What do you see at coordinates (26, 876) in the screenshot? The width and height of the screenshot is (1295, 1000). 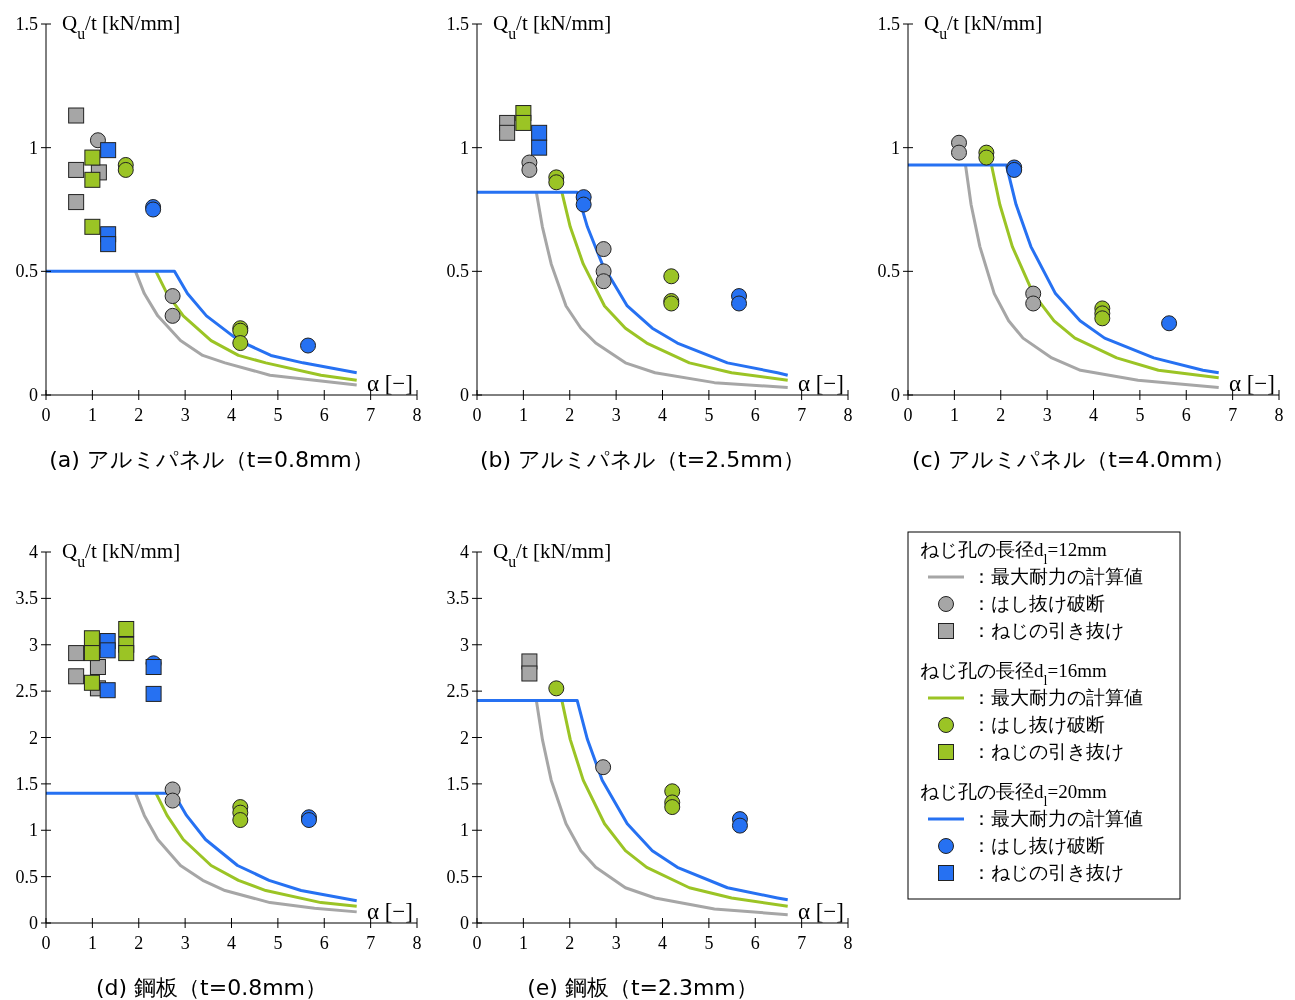 I see `y-tick-label: 0.5` at bounding box center [26, 876].